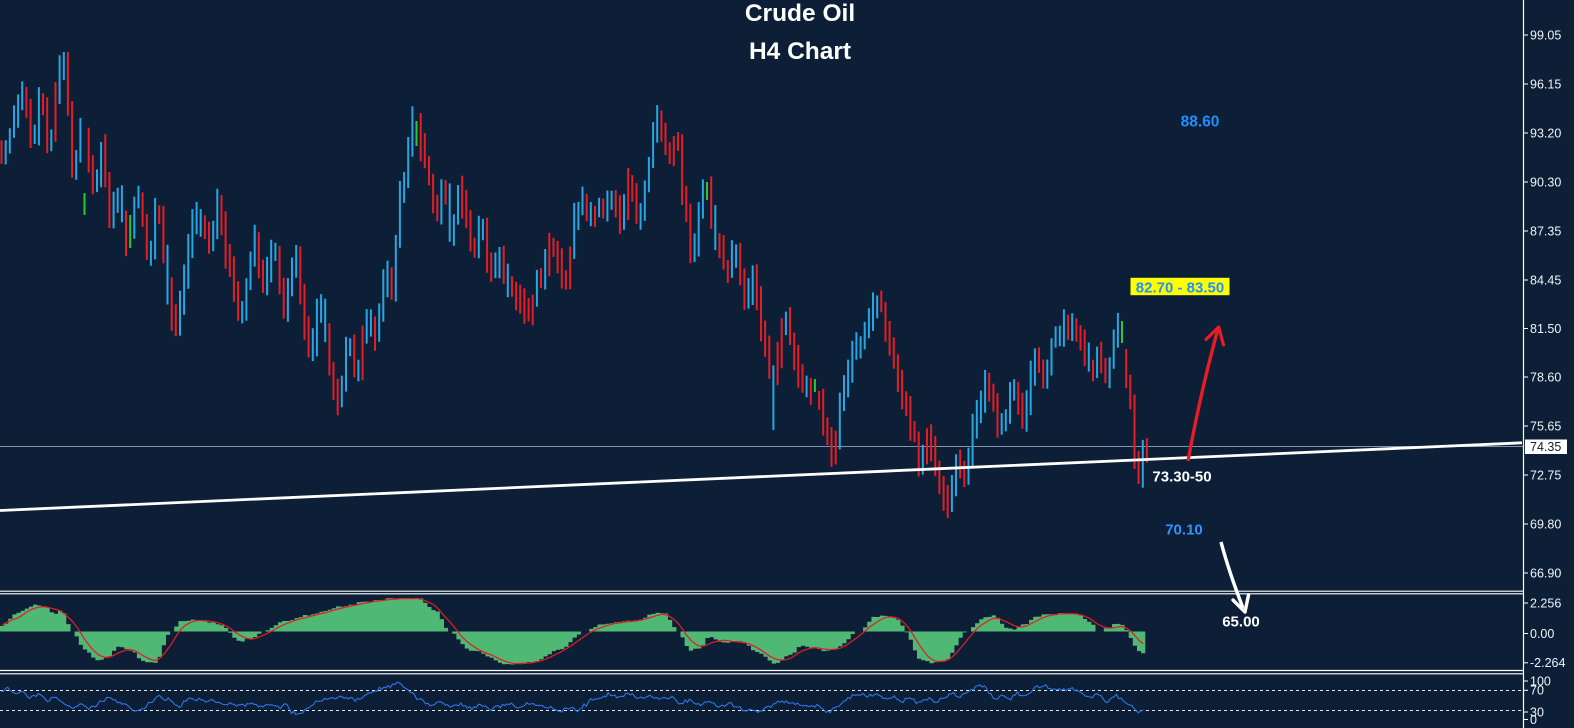  I want to click on svg-text: 30, so click(1537, 712).